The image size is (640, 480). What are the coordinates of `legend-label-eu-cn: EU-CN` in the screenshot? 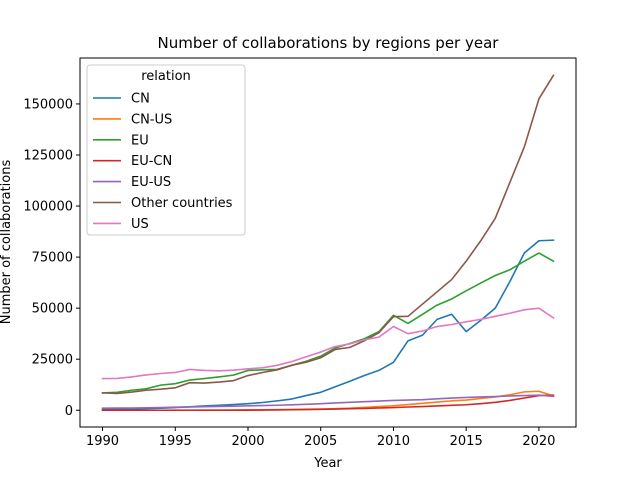 It's located at (151, 161).